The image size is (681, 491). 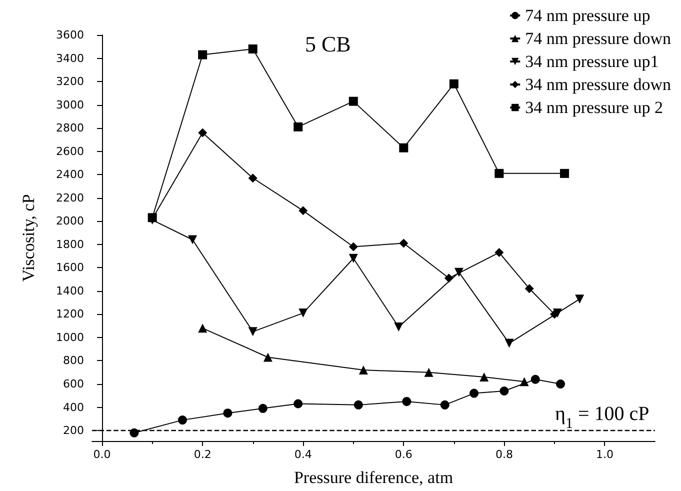 What do you see at coordinates (73, 407) in the screenshot?
I see `y-tick-label: 400` at bounding box center [73, 407].